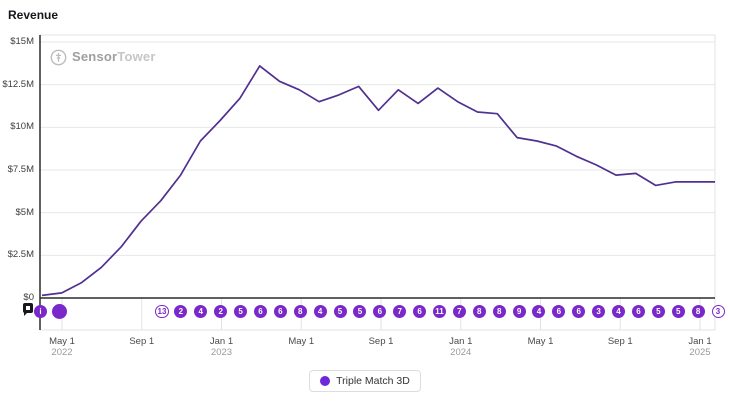  What do you see at coordinates (20, 255) in the screenshot?
I see `y-tick-label: $2.5M` at bounding box center [20, 255].